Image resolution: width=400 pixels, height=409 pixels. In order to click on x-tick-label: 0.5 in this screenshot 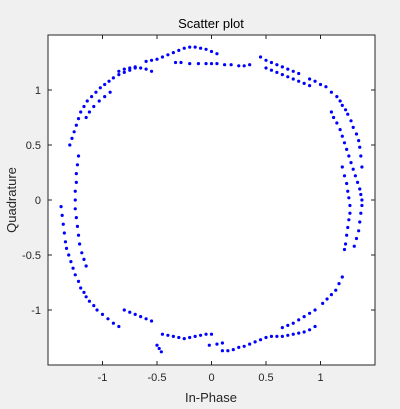, I will do `click(265, 378)`.